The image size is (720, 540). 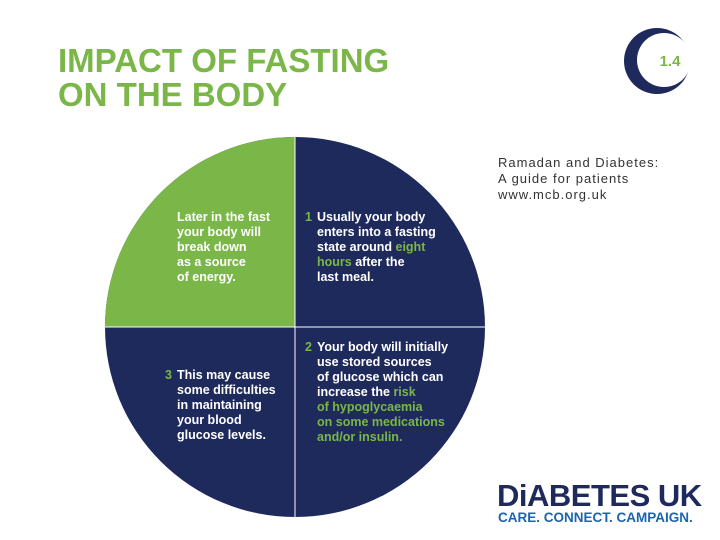 I want to click on source-line: A guide for patients, so click(x=564, y=178).